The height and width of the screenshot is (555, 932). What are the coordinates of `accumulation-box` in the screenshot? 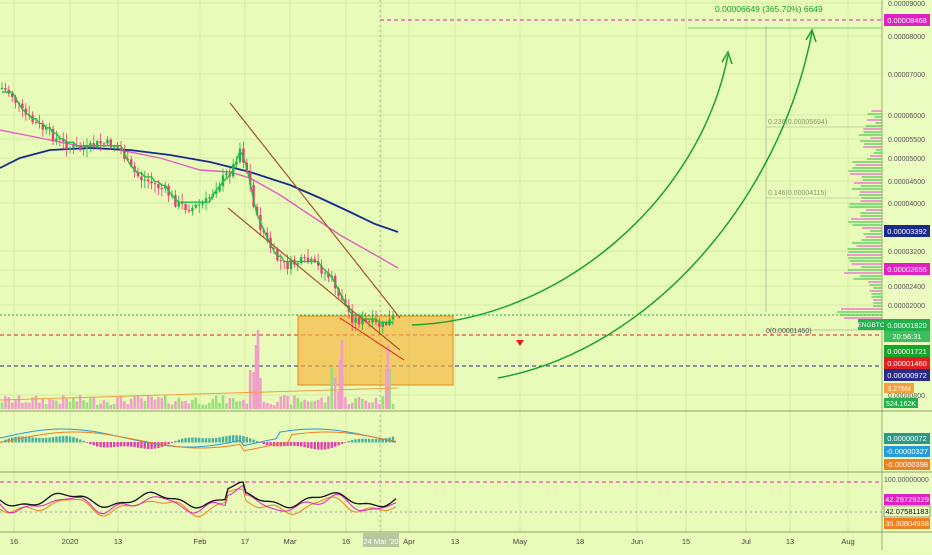 It's located at (375, 350).